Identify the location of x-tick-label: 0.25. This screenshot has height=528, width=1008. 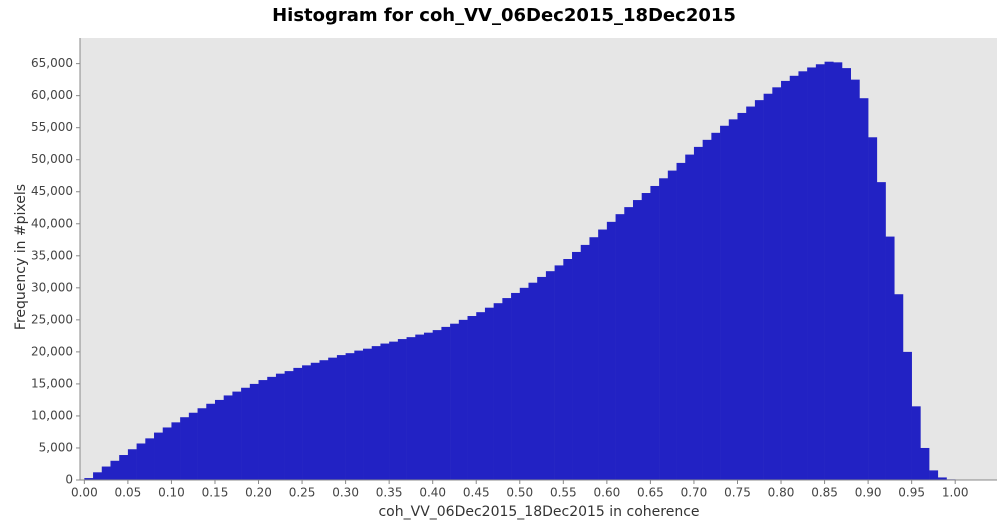
(302, 493).